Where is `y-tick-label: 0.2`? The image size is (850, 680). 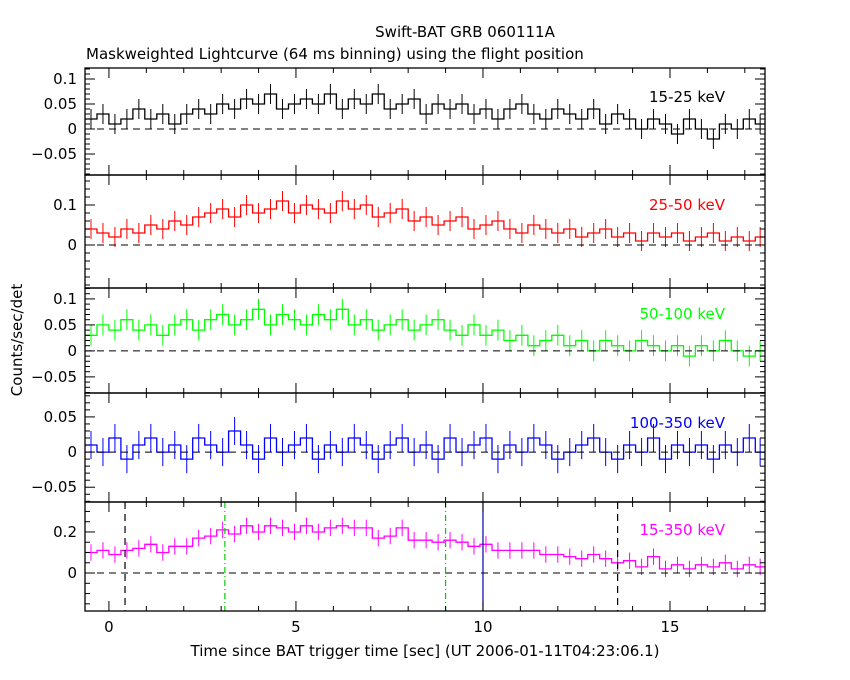
y-tick-label: 0.2 is located at coordinates (65, 532).